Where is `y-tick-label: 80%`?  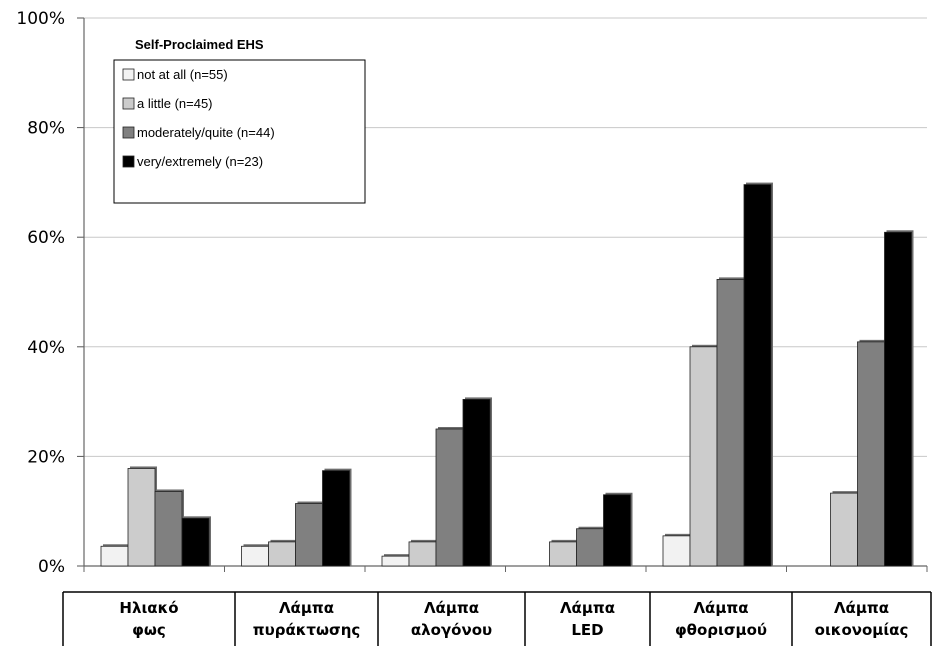 y-tick-label: 80% is located at coordinates (46, 129).